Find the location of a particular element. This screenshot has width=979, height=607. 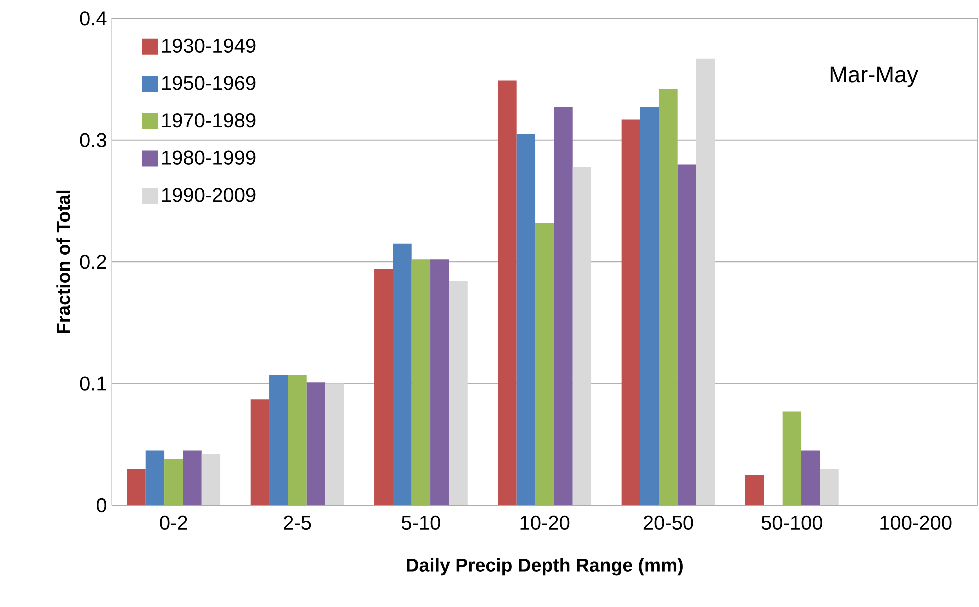

legend-label: 1990-2009 is located at coordinates (209, 195).